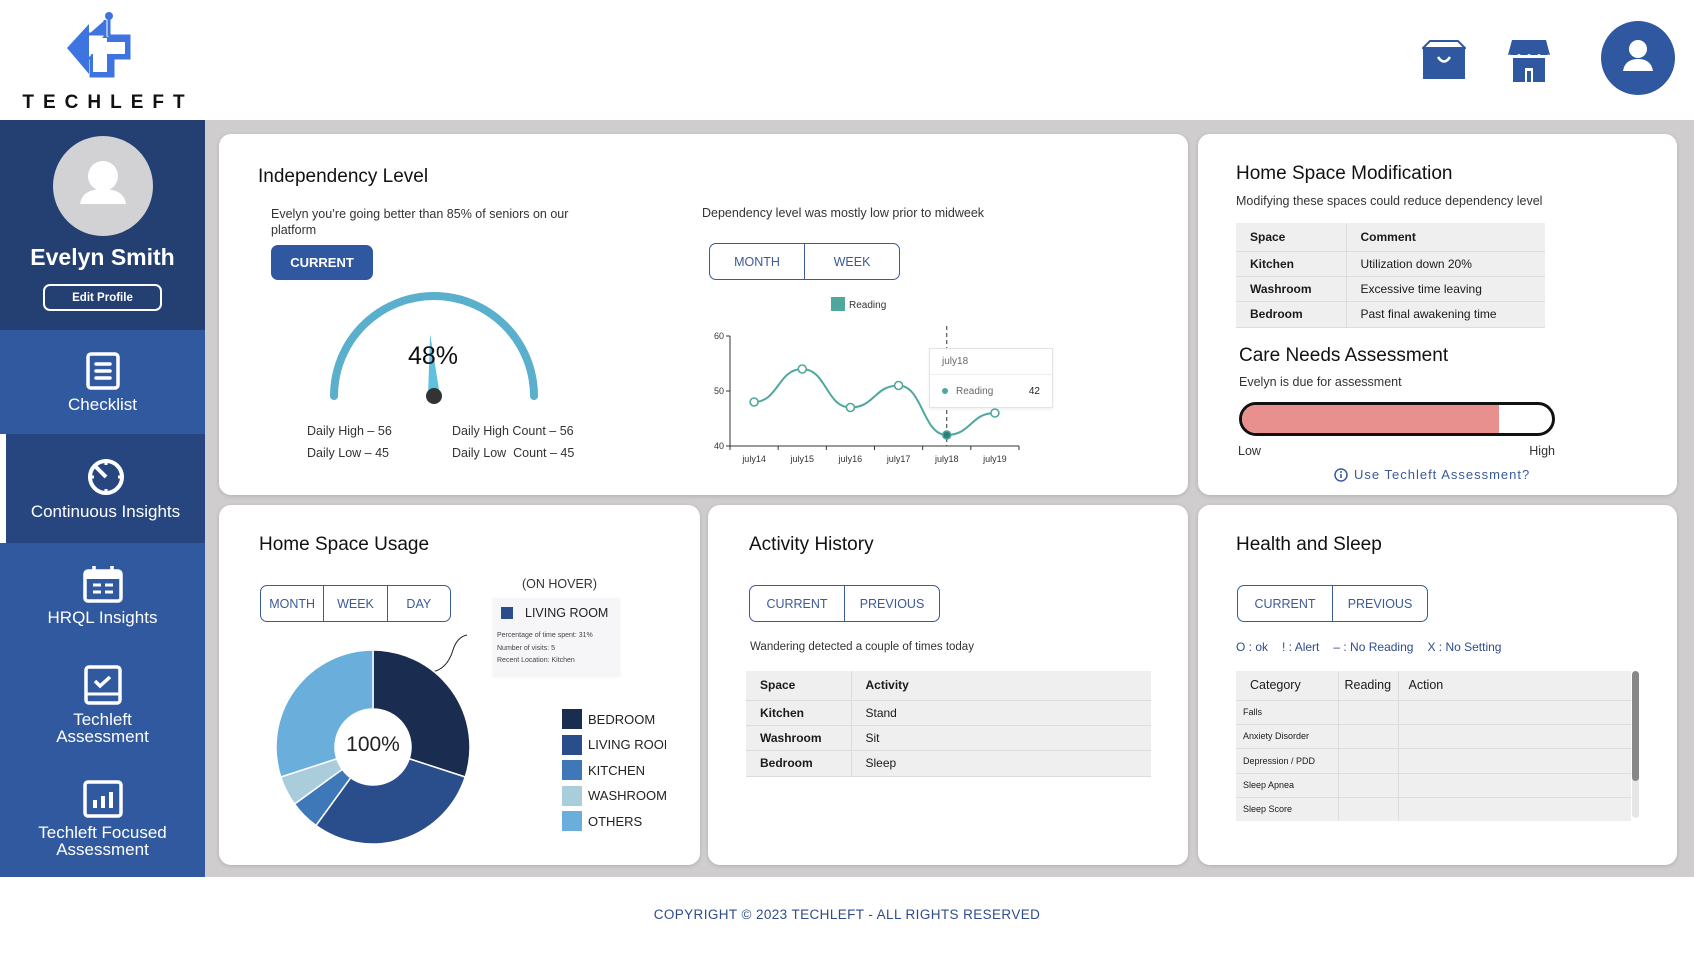 The width and height of the screenshot is (1694, 953). I want to click on info-icon, so click(1341, 474).